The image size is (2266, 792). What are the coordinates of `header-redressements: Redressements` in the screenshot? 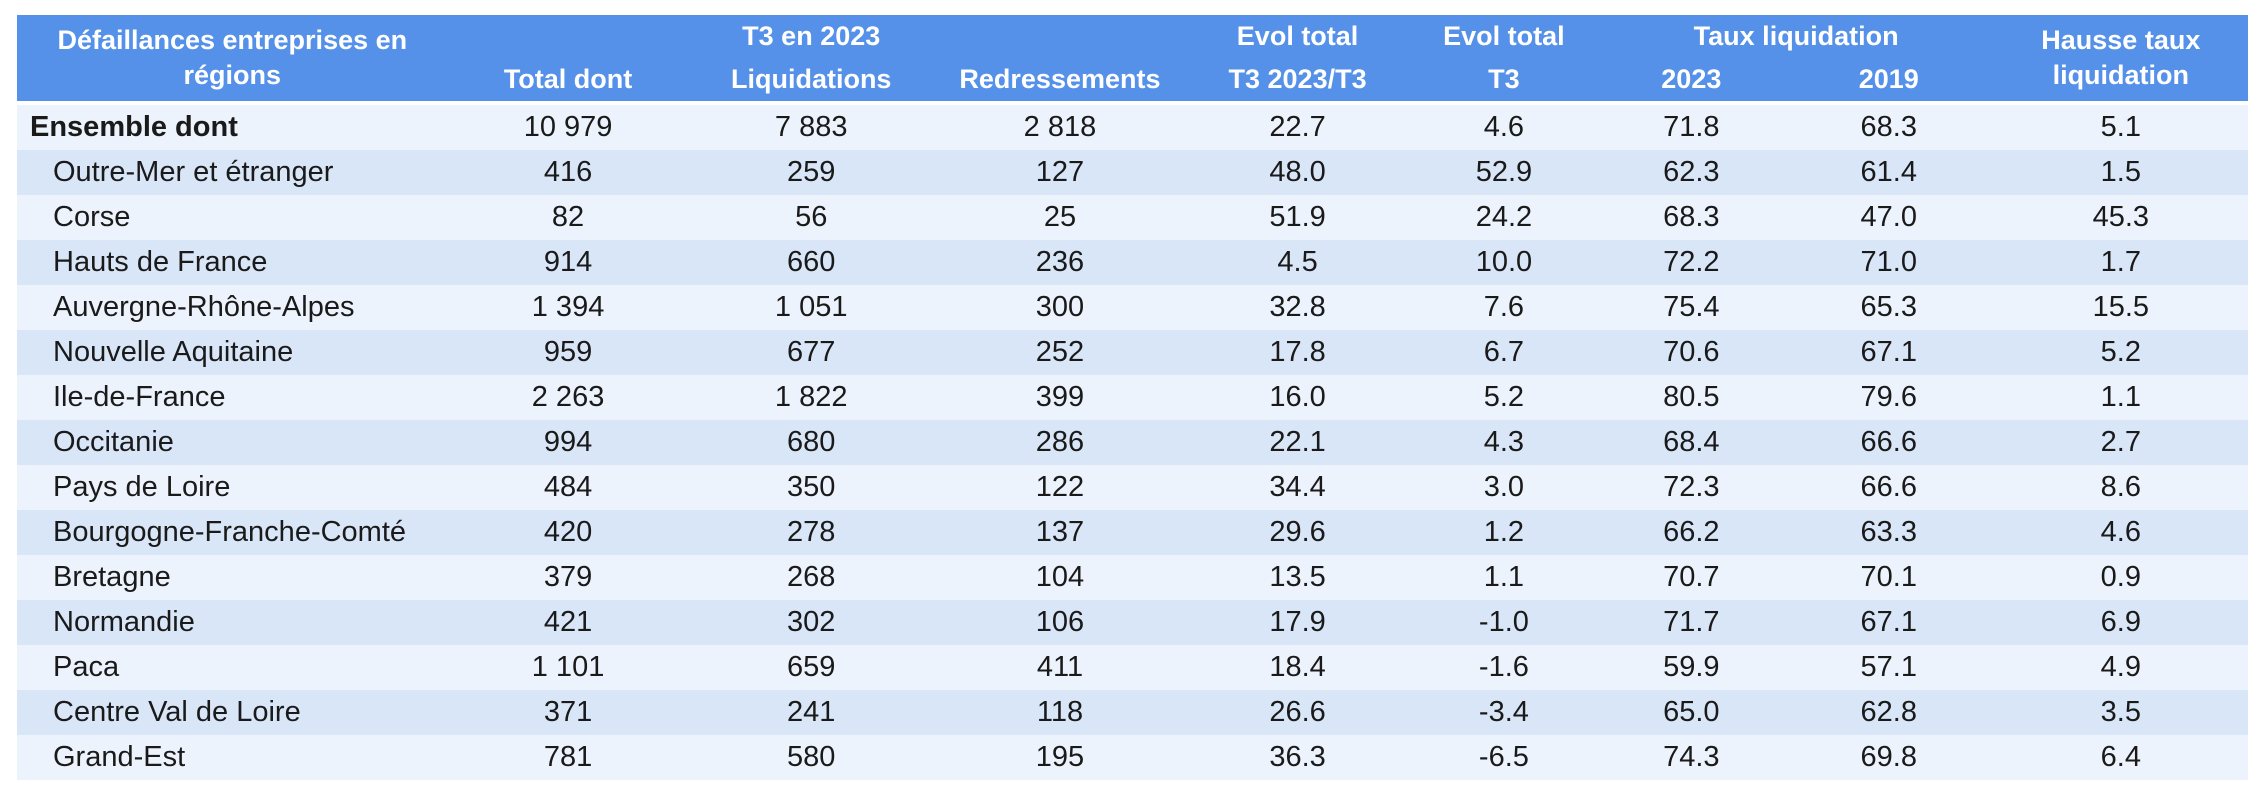 It's located at (1060, 81).